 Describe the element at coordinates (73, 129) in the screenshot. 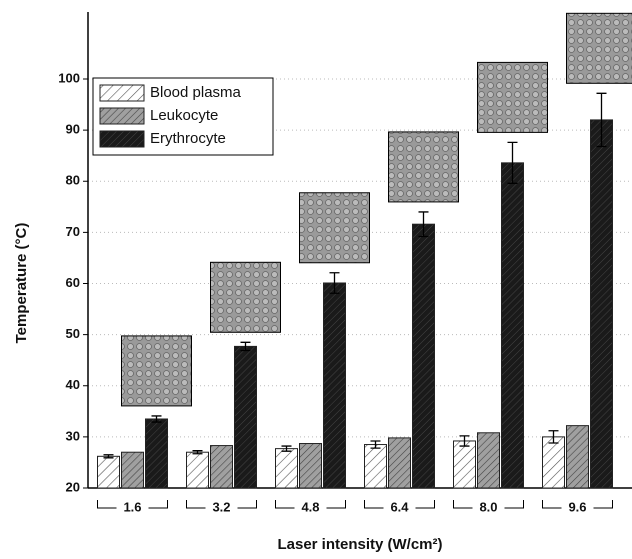

I see `y-tick-label: 90` at that location.